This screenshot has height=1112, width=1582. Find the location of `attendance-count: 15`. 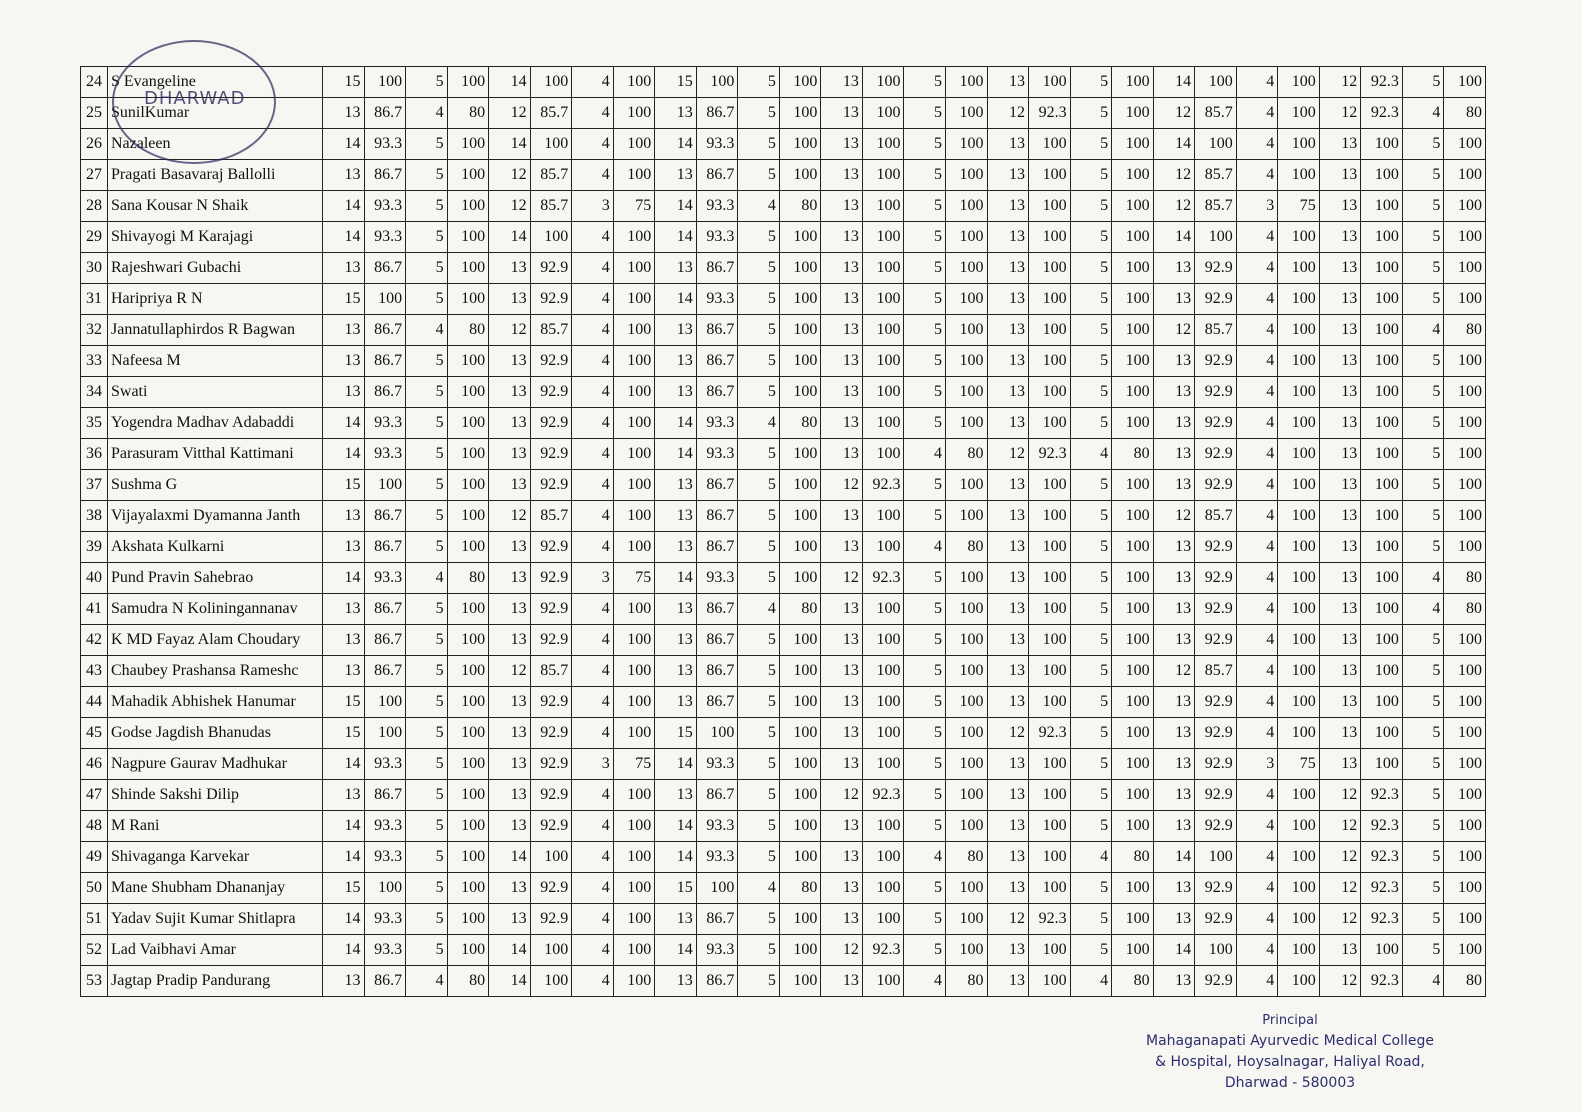

attendance-count: 15 is located at coordinates (675, 82).